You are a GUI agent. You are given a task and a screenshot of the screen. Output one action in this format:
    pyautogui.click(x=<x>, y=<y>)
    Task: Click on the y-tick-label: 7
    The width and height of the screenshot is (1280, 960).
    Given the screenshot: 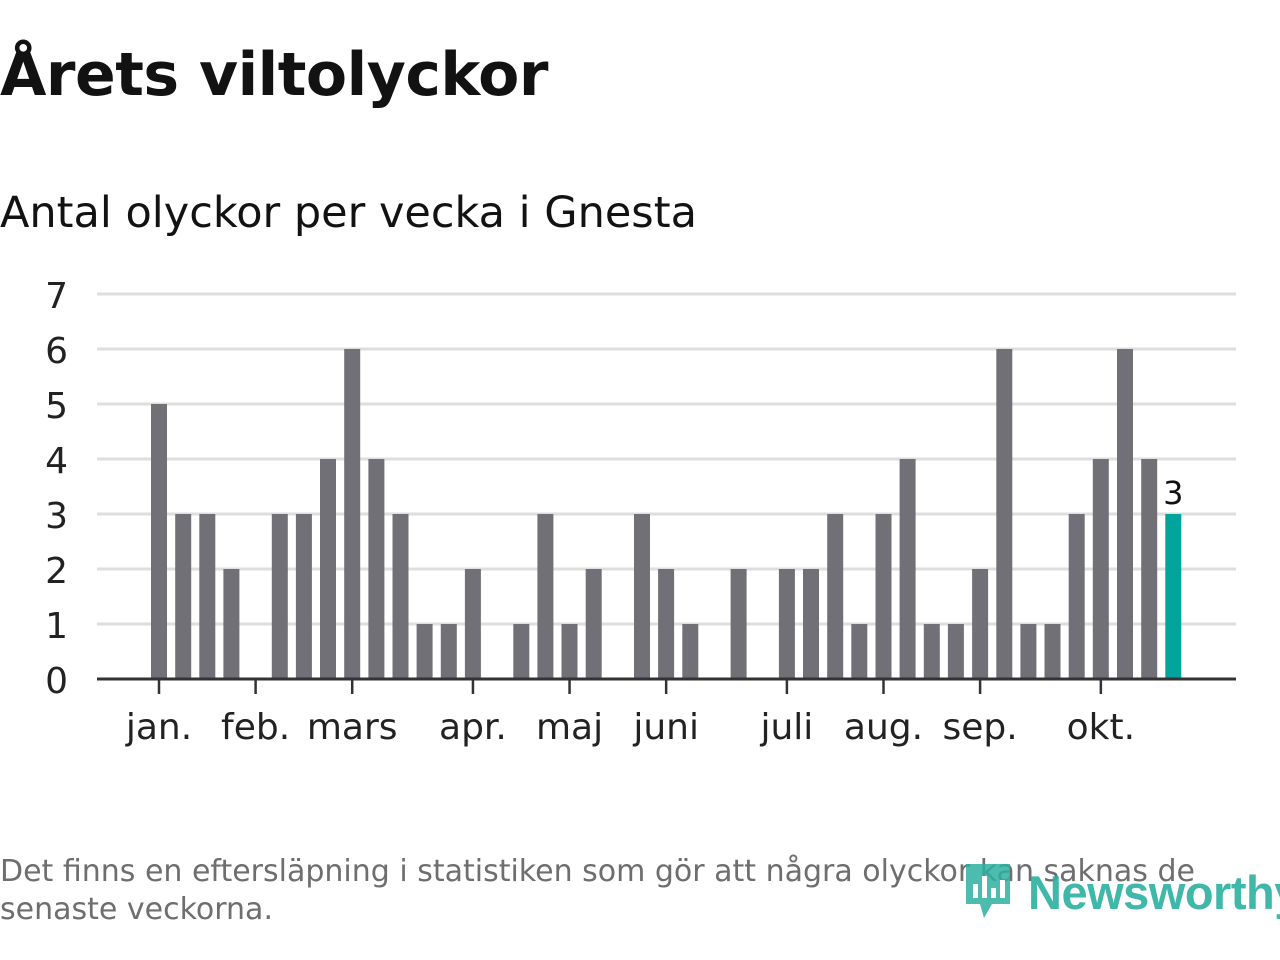 What is the action you would take?
    pyautogui.click(x=56, y=296)
    